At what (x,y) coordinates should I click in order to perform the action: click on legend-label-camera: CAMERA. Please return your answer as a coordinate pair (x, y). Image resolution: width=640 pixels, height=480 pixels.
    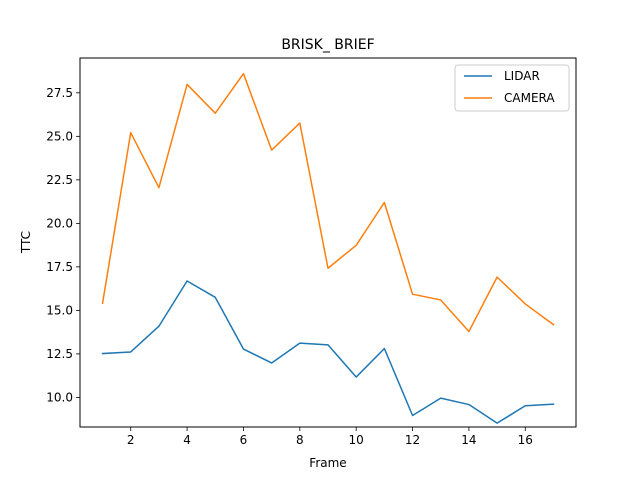
    Looking at the image, I should click on (529, 98).